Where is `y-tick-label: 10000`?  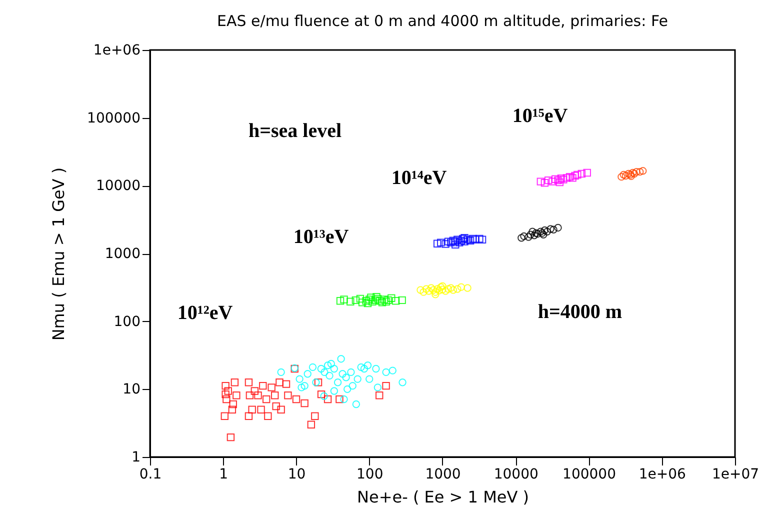 y-tick-label: 10000 is located at coordinates (118, 186).